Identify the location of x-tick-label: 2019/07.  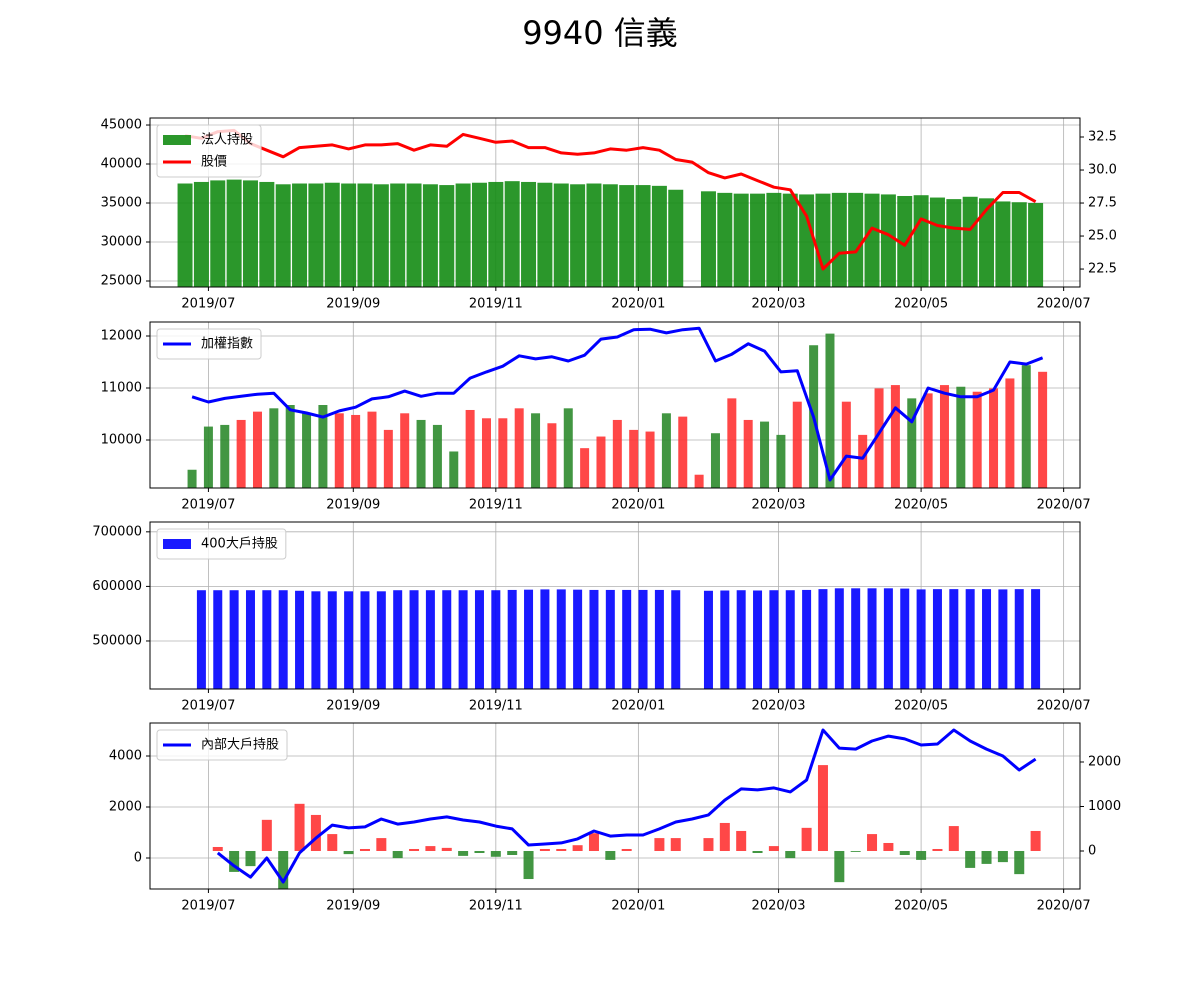
(208, 706).